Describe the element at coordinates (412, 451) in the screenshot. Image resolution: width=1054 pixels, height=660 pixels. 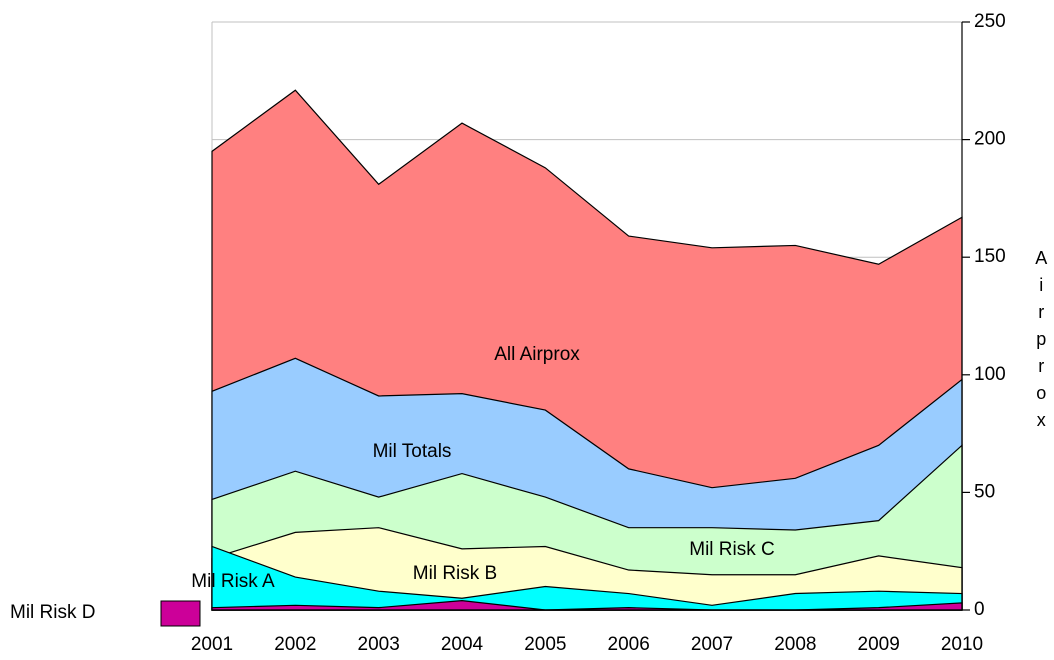
I see `series-label: Mil Totals` at that location.